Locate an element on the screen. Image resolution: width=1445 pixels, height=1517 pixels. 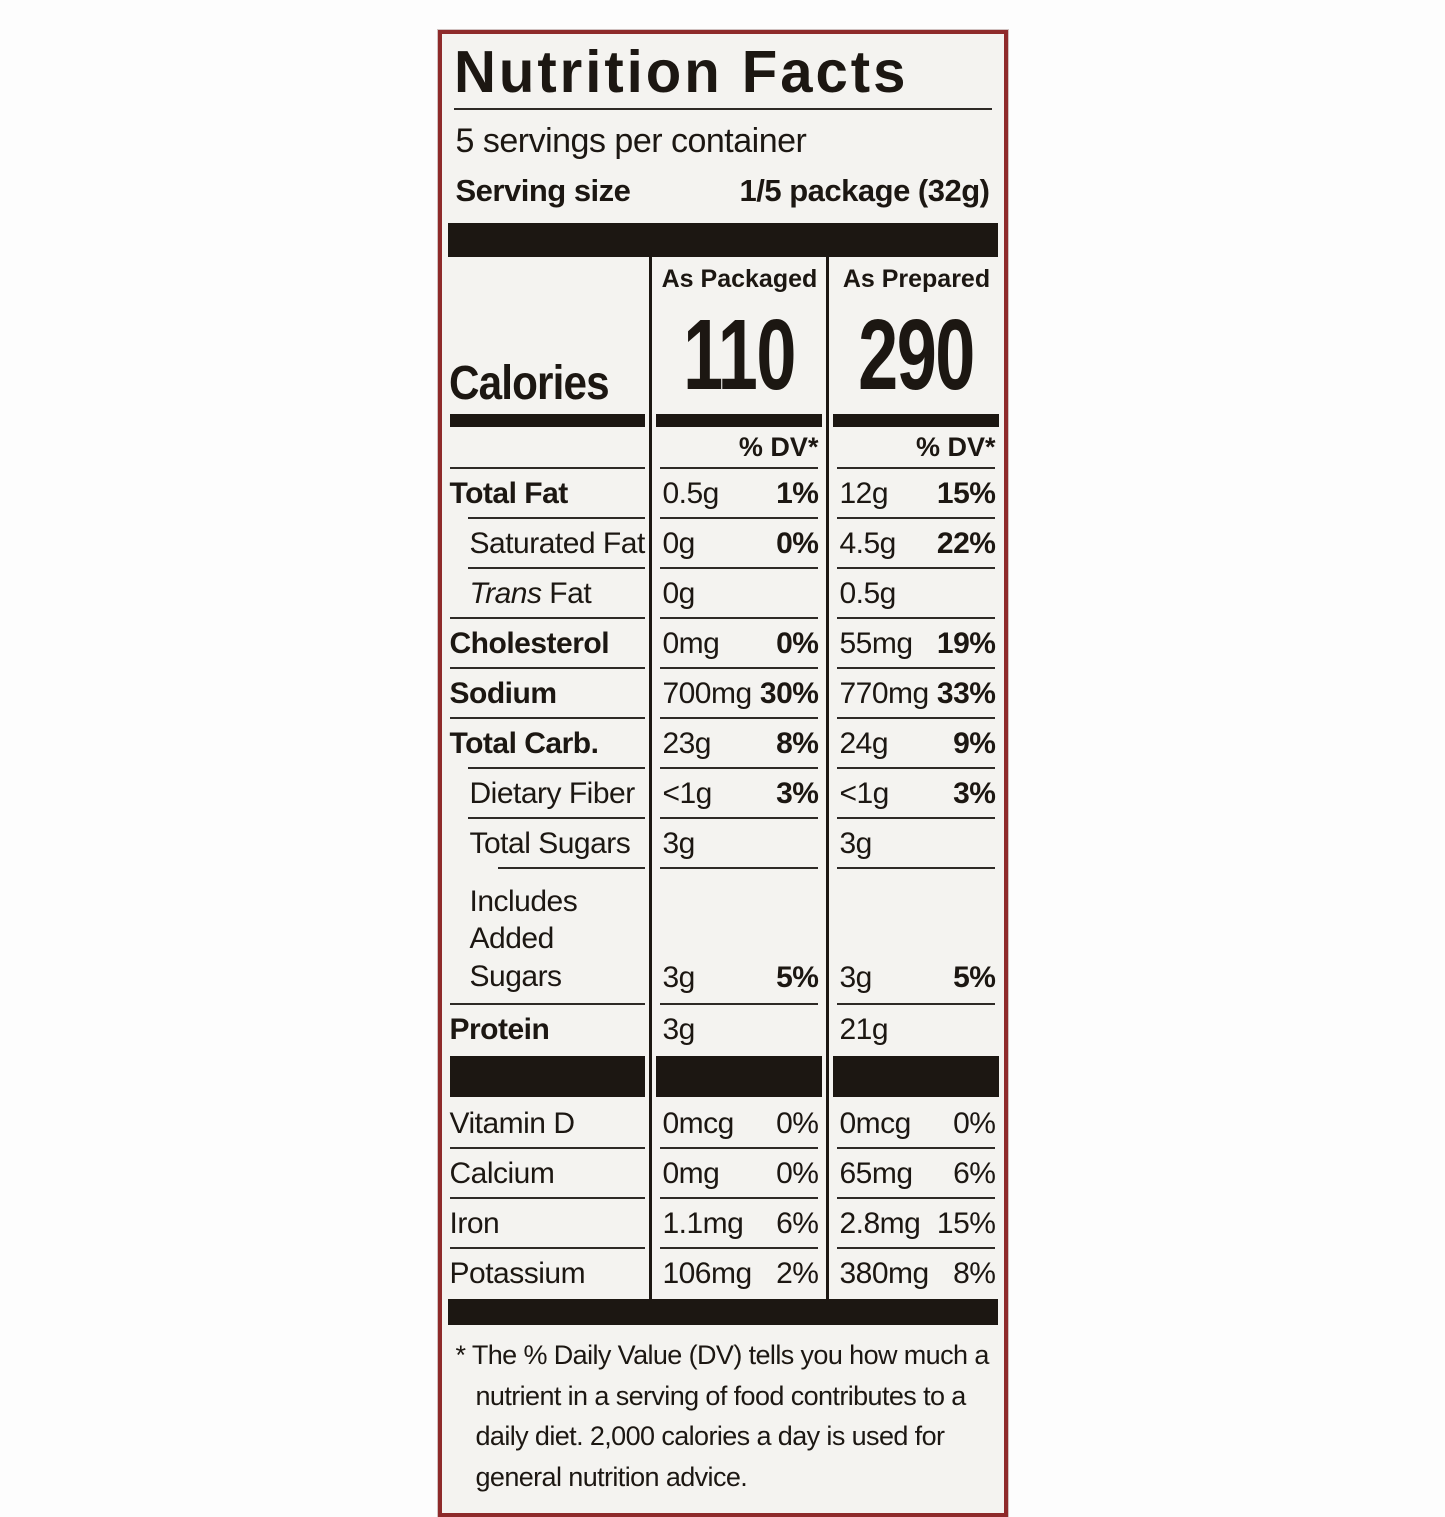
nutrient-name: Total Sugars is located at coordinates (550, 843).